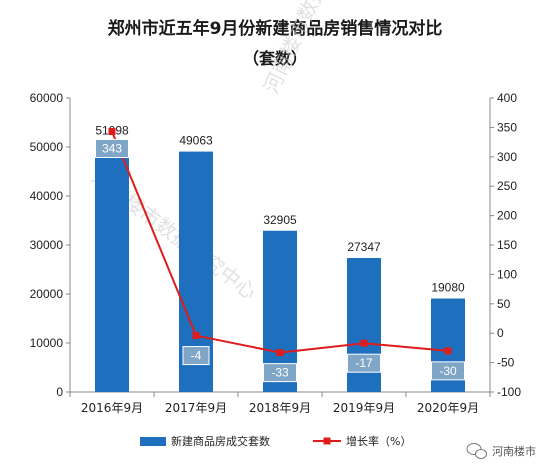  I want to click on bar-value-label: 32905, so click(280, 220).